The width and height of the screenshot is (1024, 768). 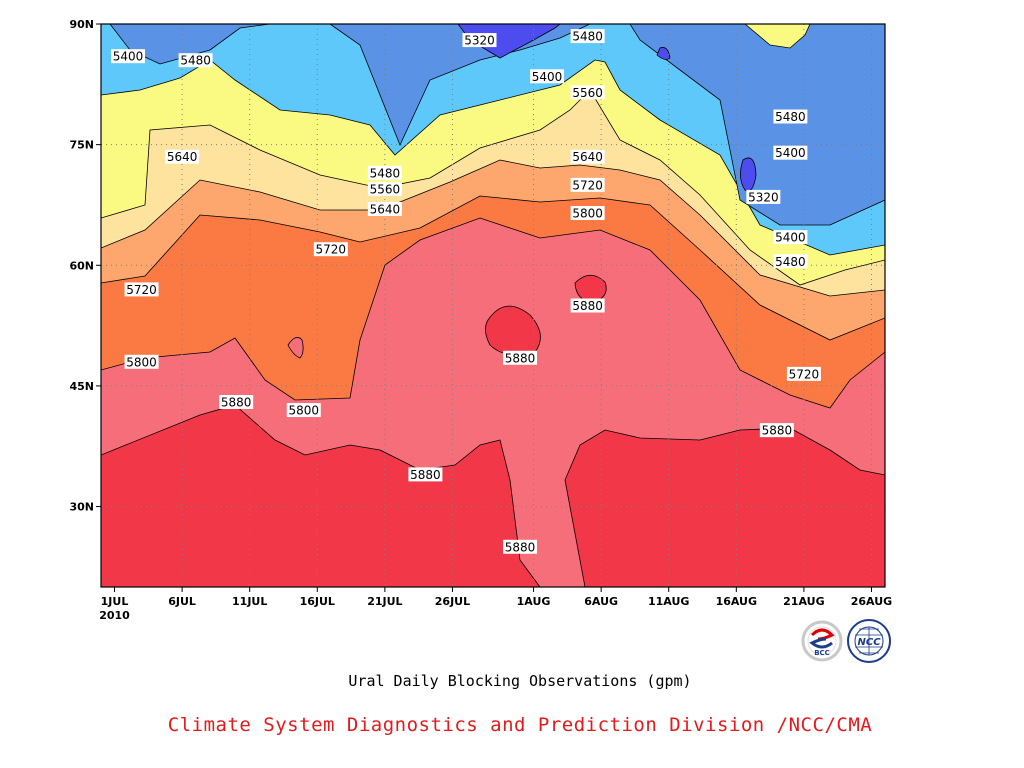 What do you see at coordinates (295, 348) in the screenshot?
I see `band-5720-blob-jul14` at bounding box center [295, 348].